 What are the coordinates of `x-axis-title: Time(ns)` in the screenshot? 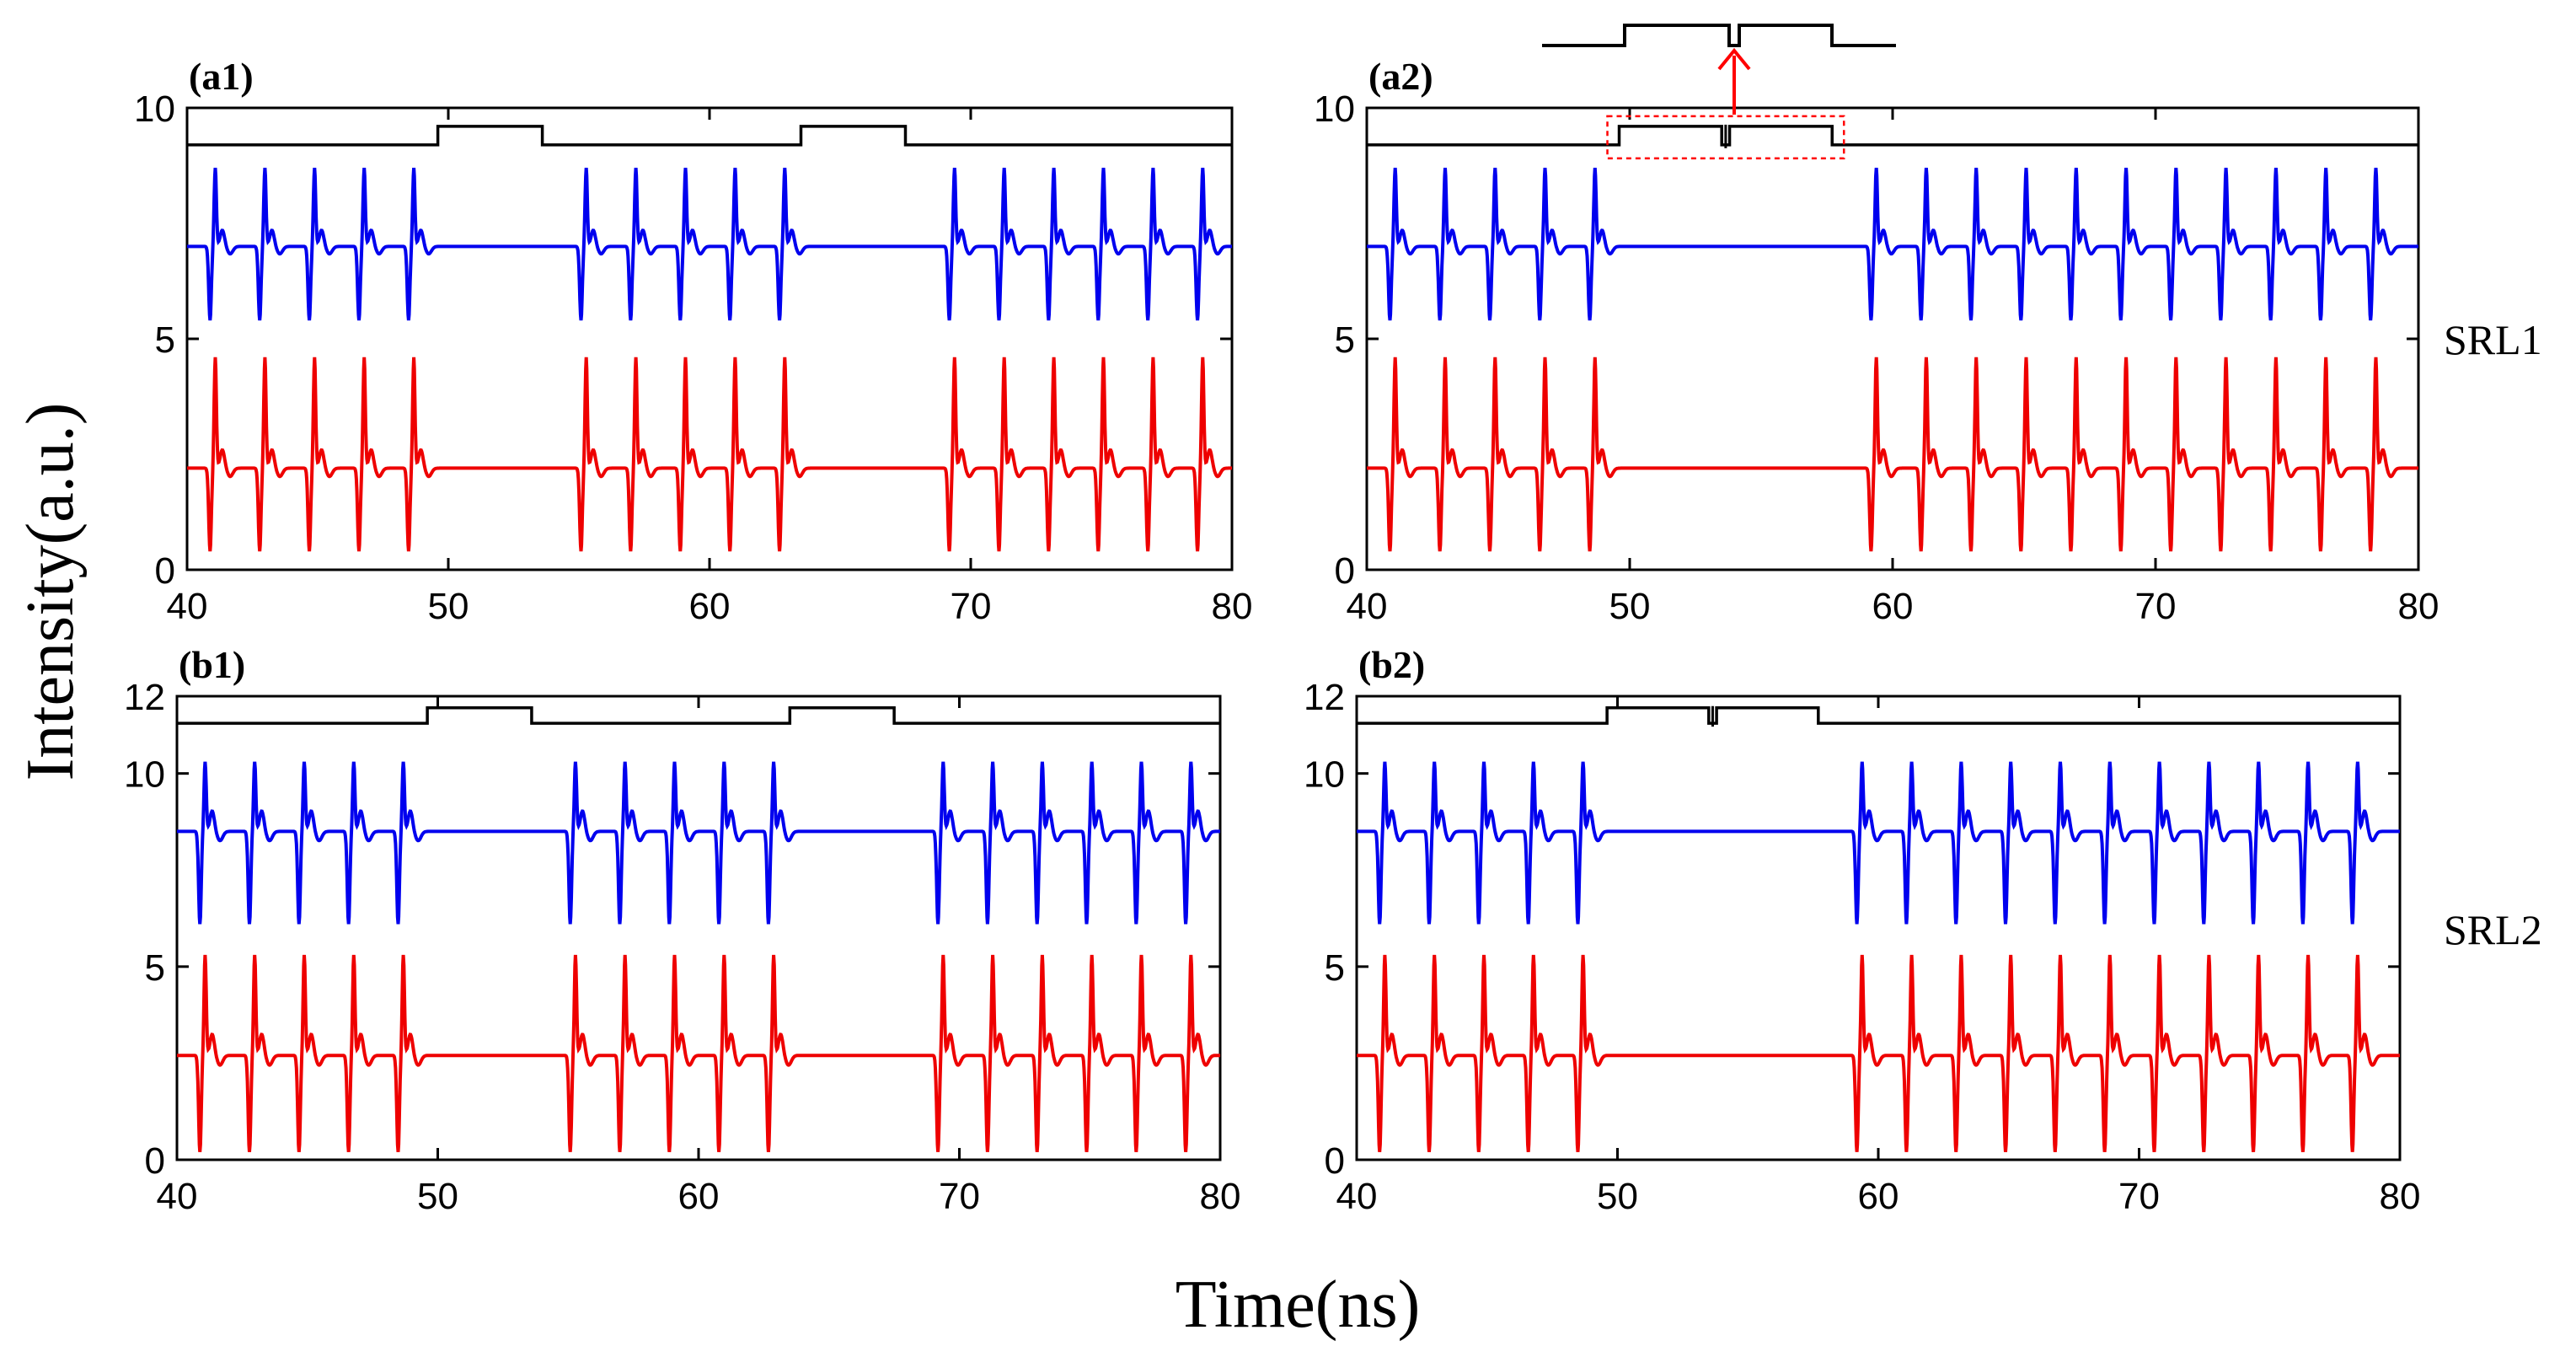 It's located at (1298, 1305).